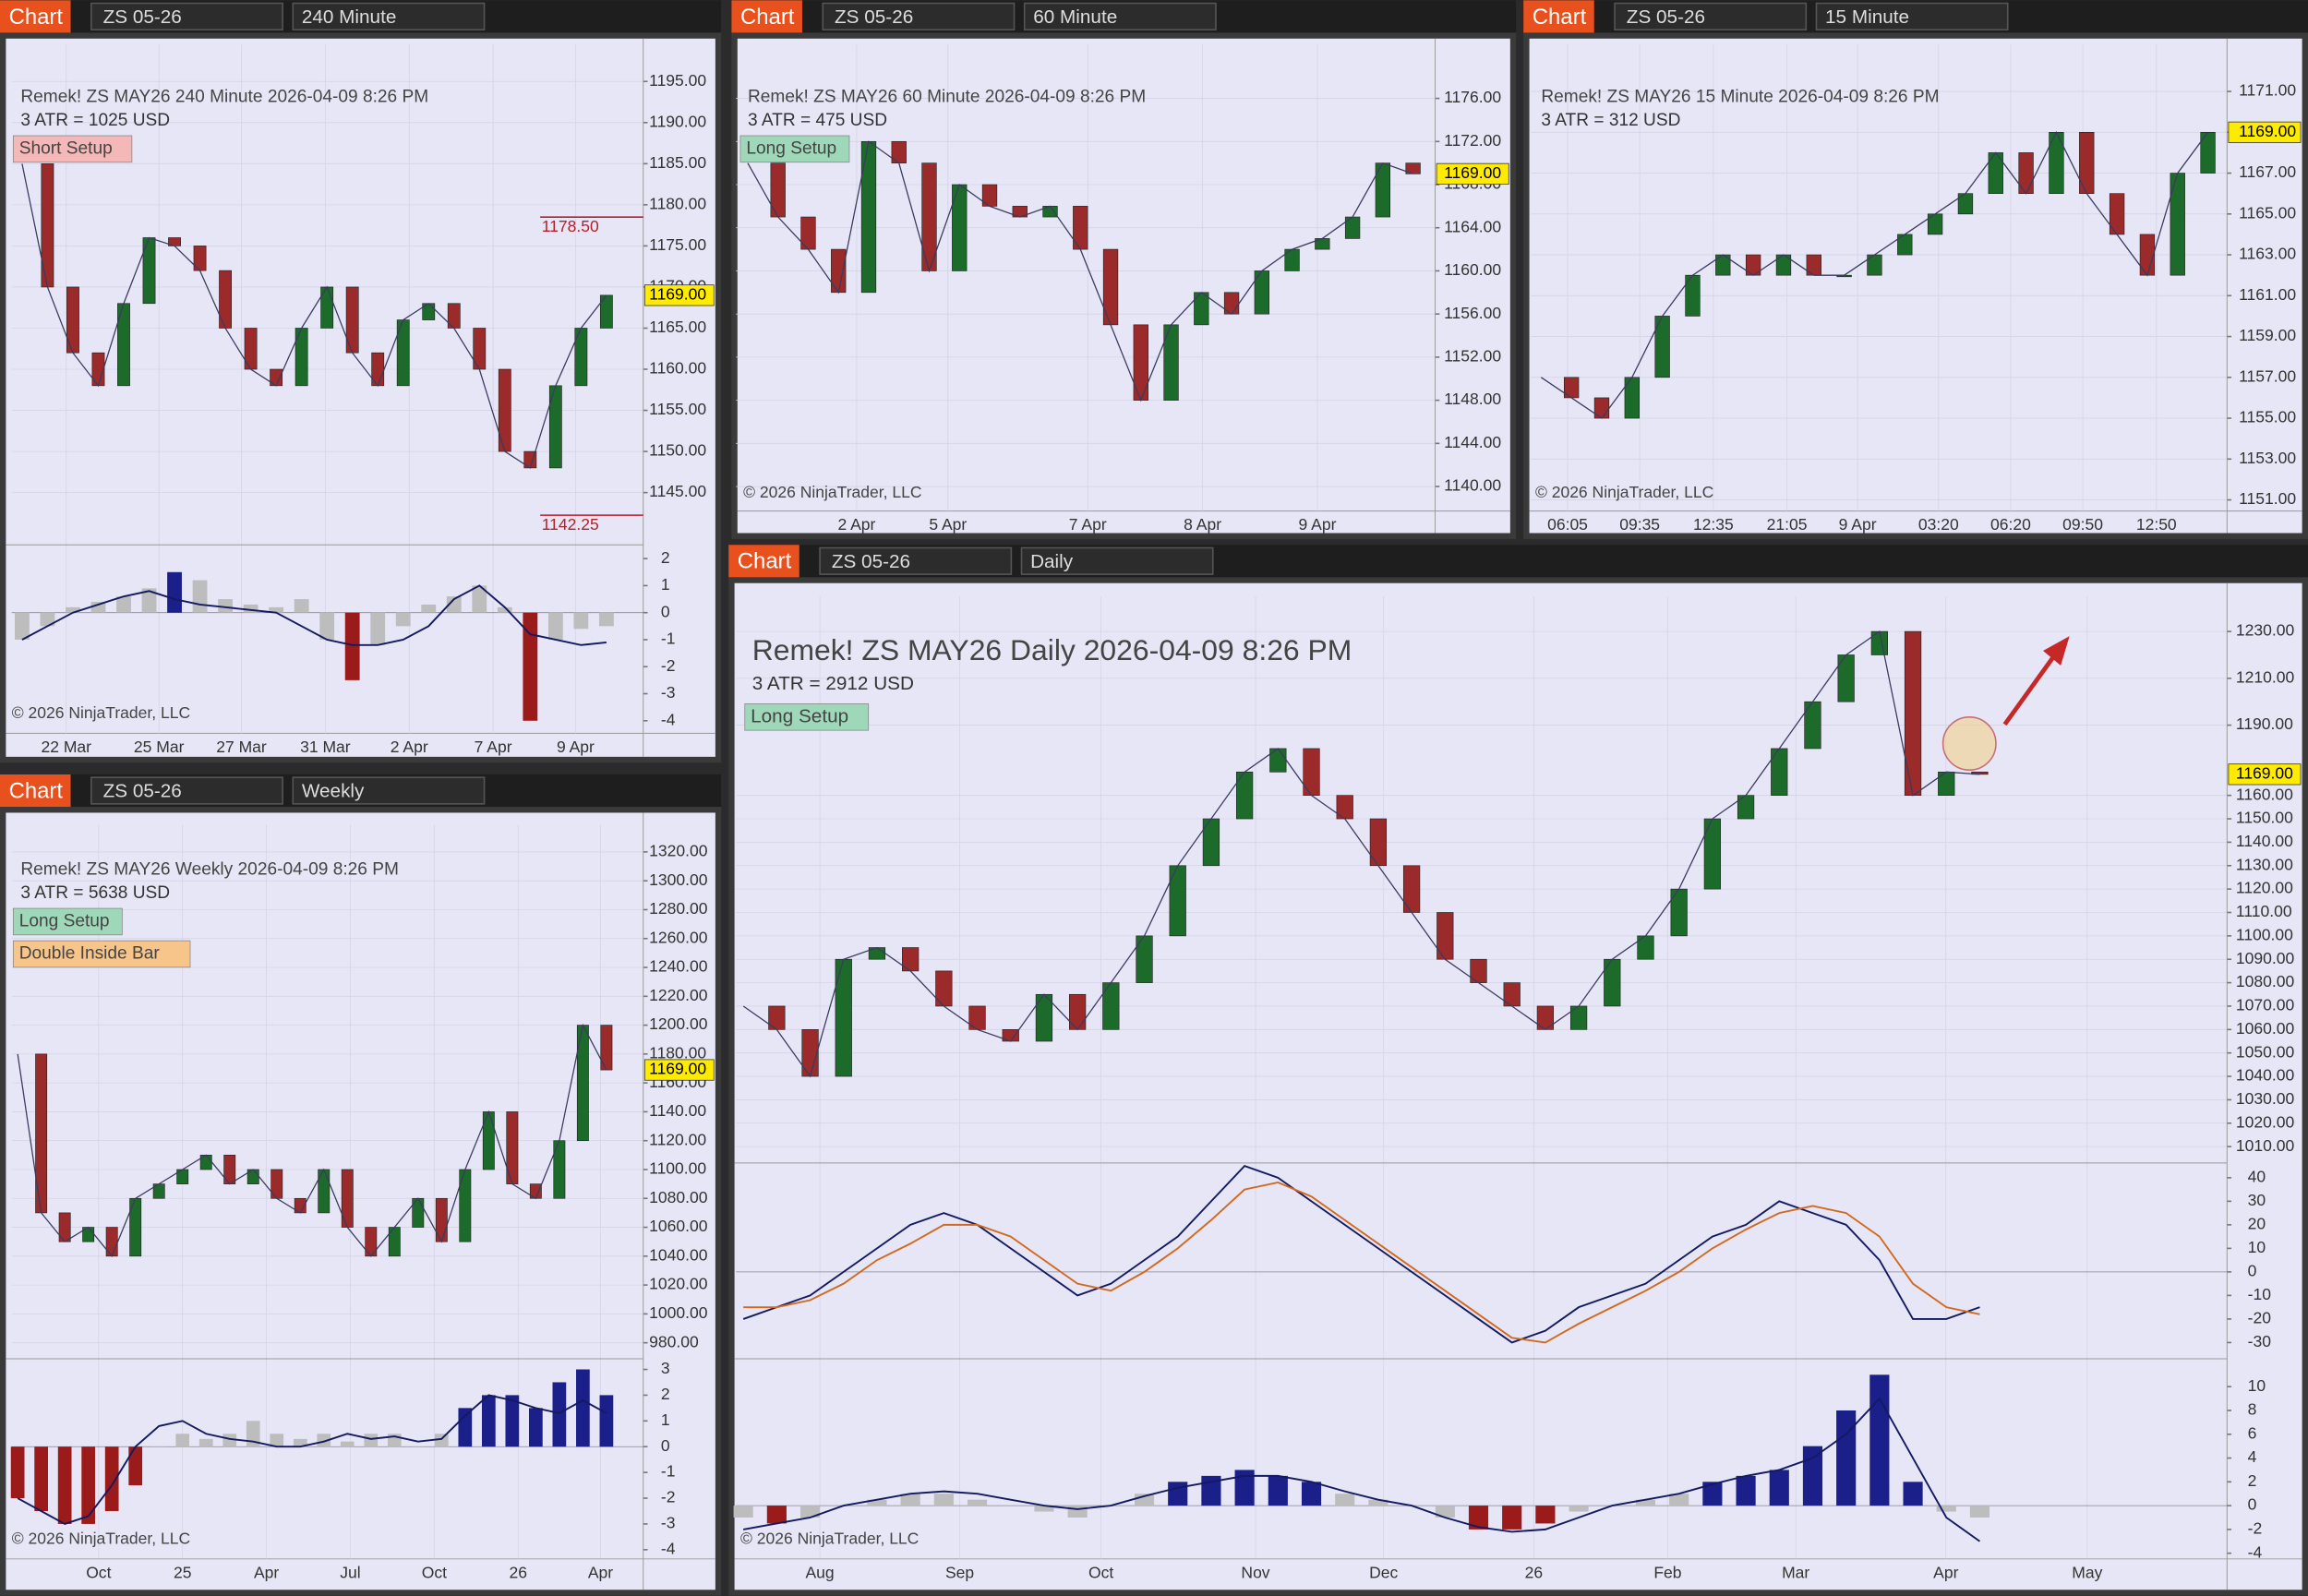  I want to click on interval: 240 Minute, so click(349, 17).